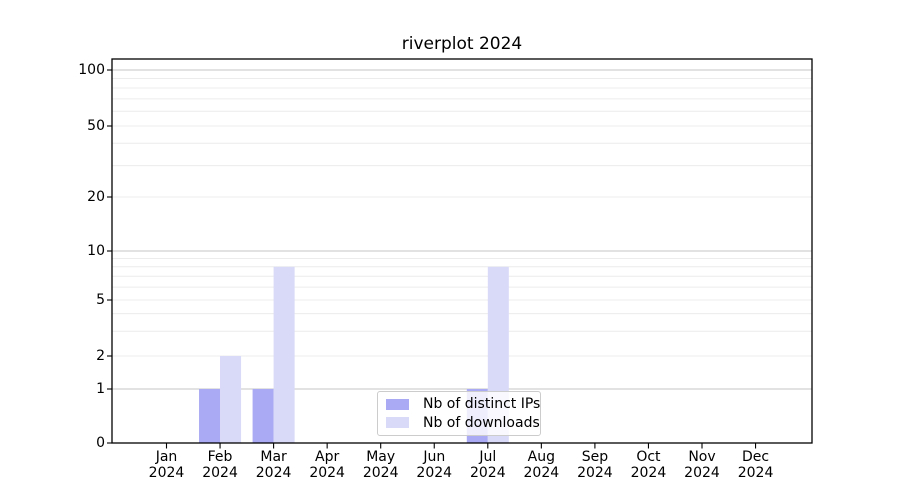 The width and height of the screenshot is (900, 500). I want to click on legend-swatch-downloads, so click(397, 423).